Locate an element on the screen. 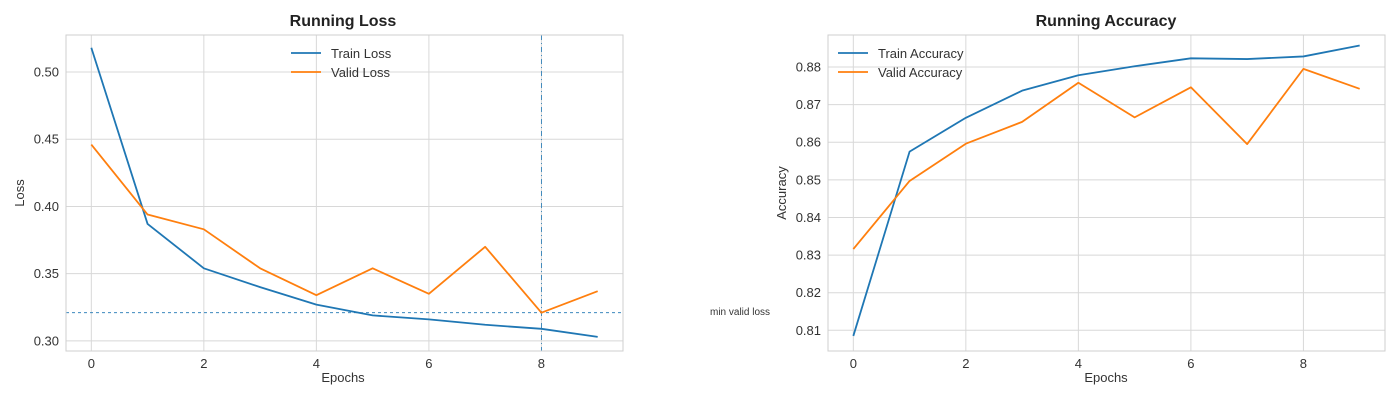 Image resolution: width=1400 pixels, height=400 pixels. loss-x-axis-label: Epochs is located at coordinates (343, 377).